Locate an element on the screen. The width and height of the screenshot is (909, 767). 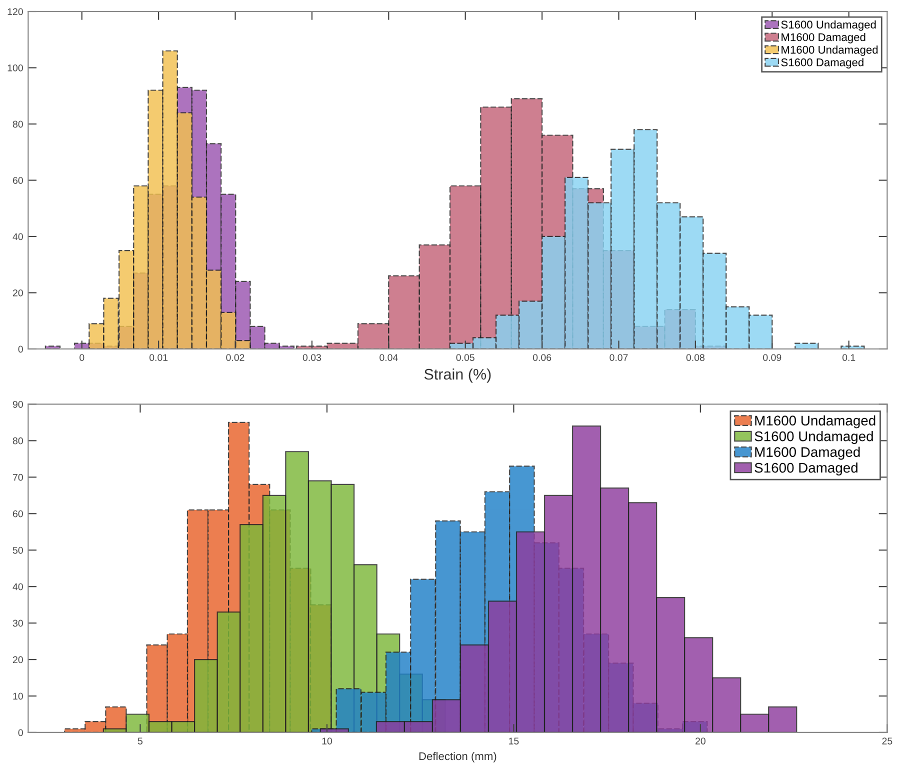
x-axis-title: Deflection (mm) is located at coordinates (457, 757).